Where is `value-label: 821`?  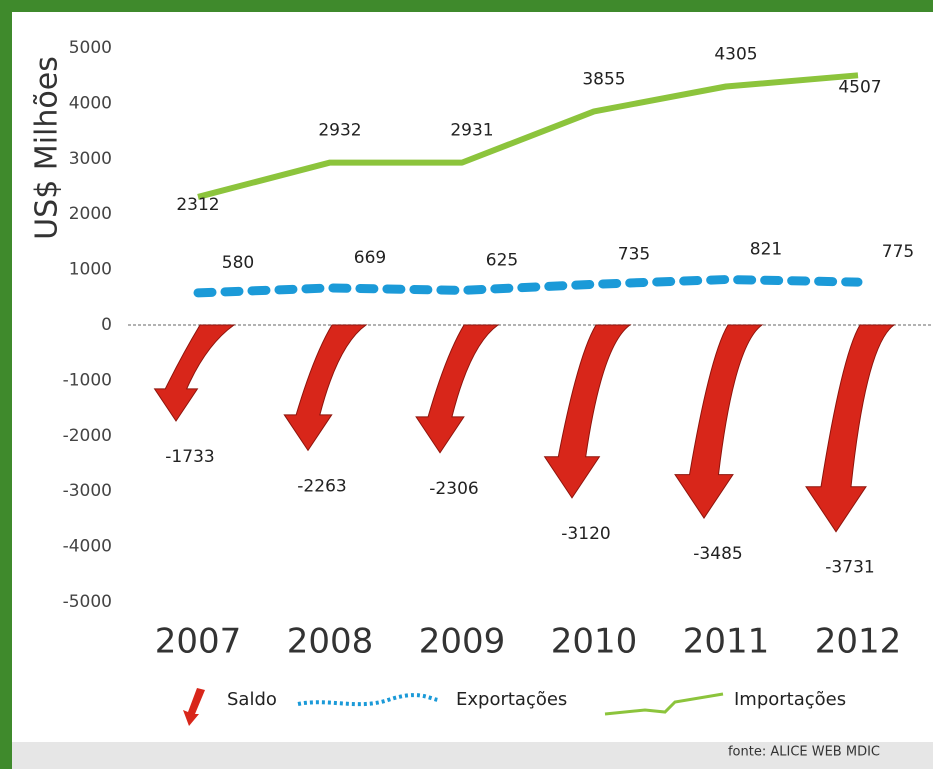
value-label: 821 is located at coordinates (766, 250).